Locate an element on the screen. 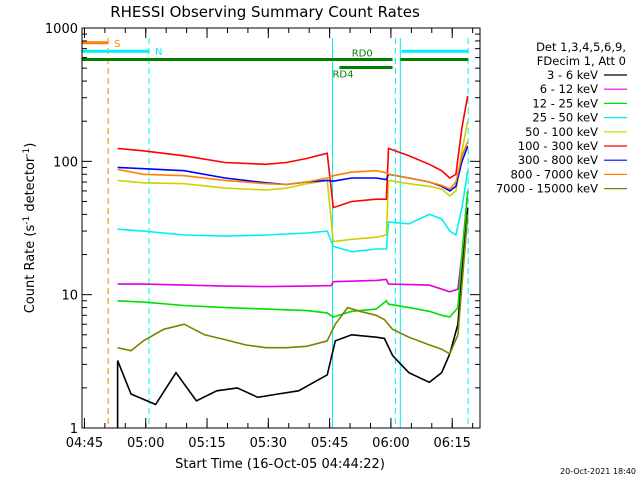 This screenshot has width=640, height=480. y-axis-label-part-1: Count Rate (s is located at coordinates (30, 269).